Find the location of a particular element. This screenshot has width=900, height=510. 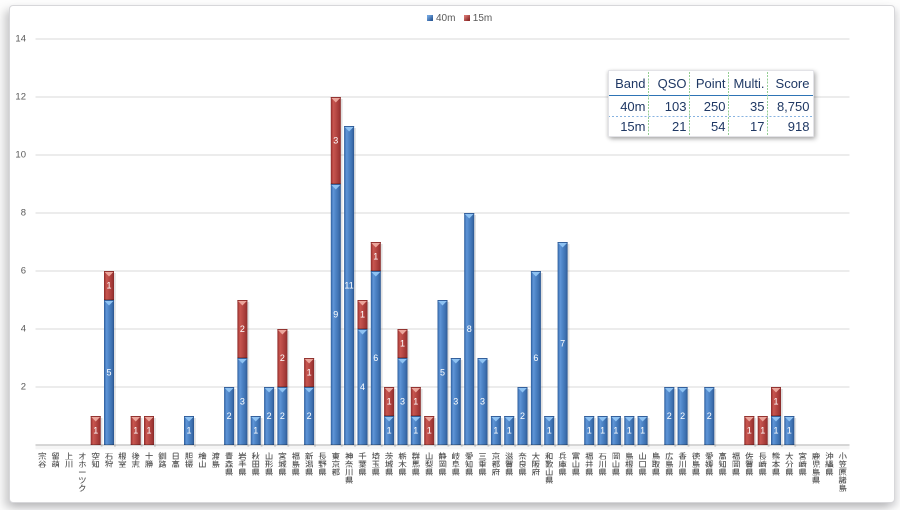

svg-text: 9 is located at coordinates (335, 315).